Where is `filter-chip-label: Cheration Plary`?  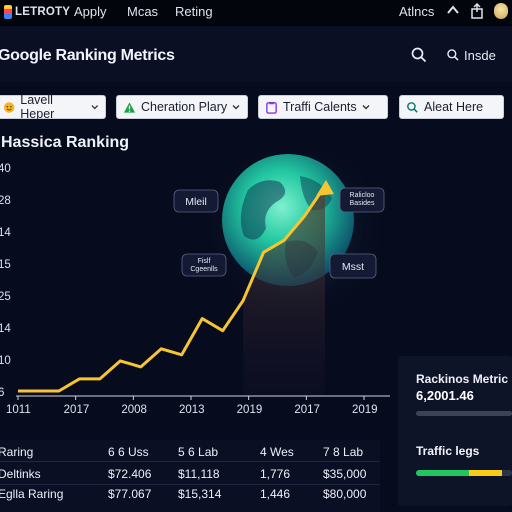
filter-chip-label: Cheration Plary is located at coordinates (184, 107).